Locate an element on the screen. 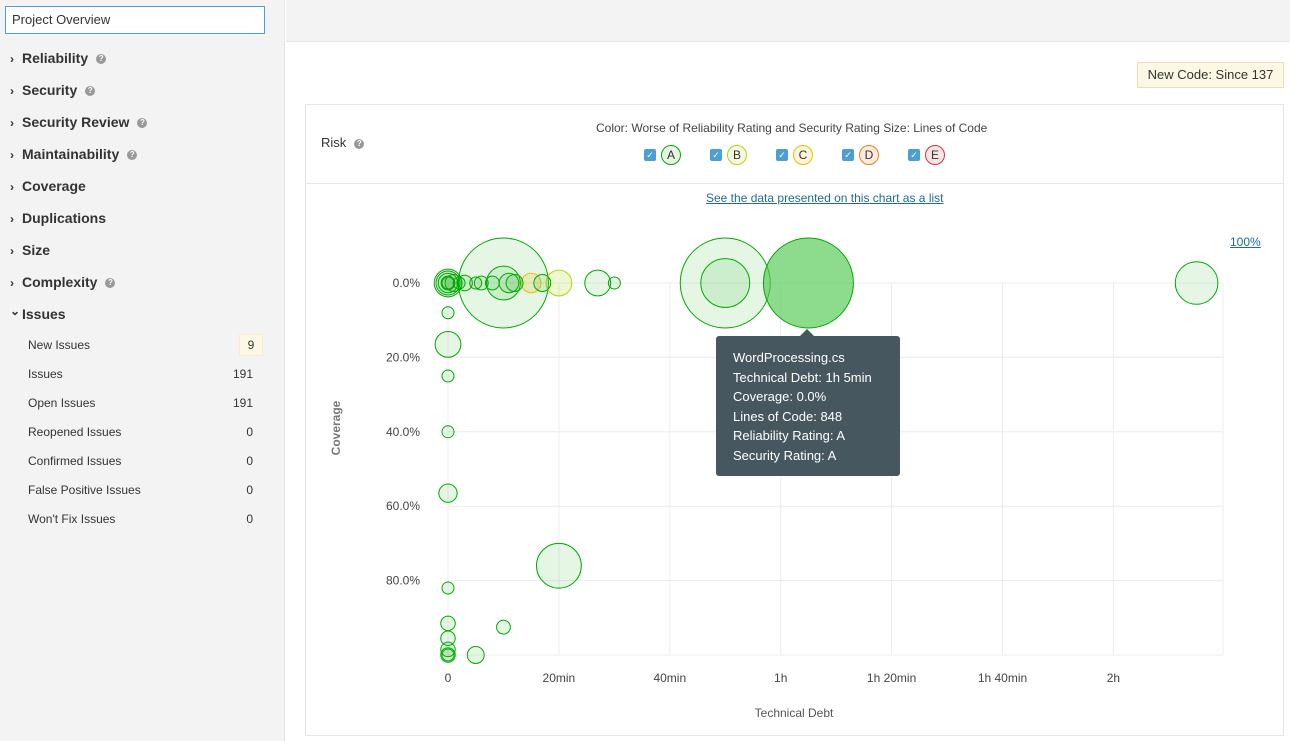 This screenshot has height=741, width=1290. tooltip-line: Reliability Rating: A is located at coordinates (789, 435).